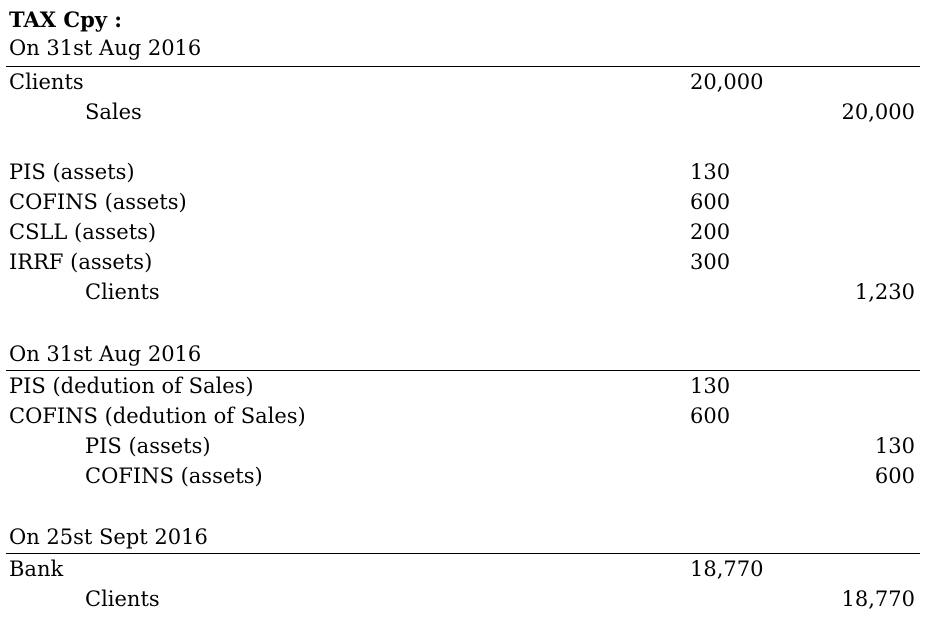  Describe the element at coordinates (131, 386) in the screenshot. I see `account-name: PIS (dedution of Sales)` at that location.